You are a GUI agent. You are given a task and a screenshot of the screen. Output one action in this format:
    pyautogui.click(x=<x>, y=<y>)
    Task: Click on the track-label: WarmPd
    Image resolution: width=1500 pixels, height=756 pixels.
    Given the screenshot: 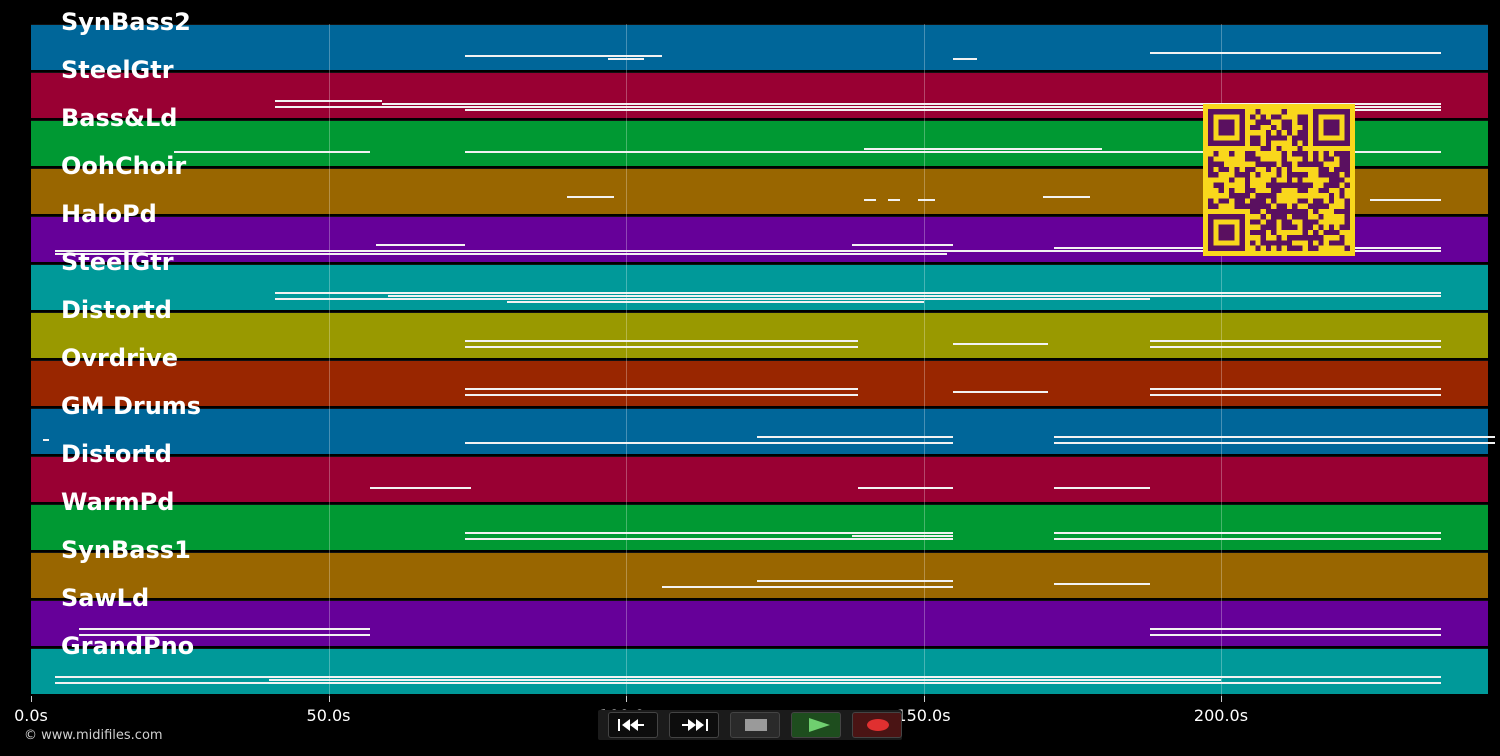 What is the action you would take?
    pyautogui.click(x=118, y=502)
    